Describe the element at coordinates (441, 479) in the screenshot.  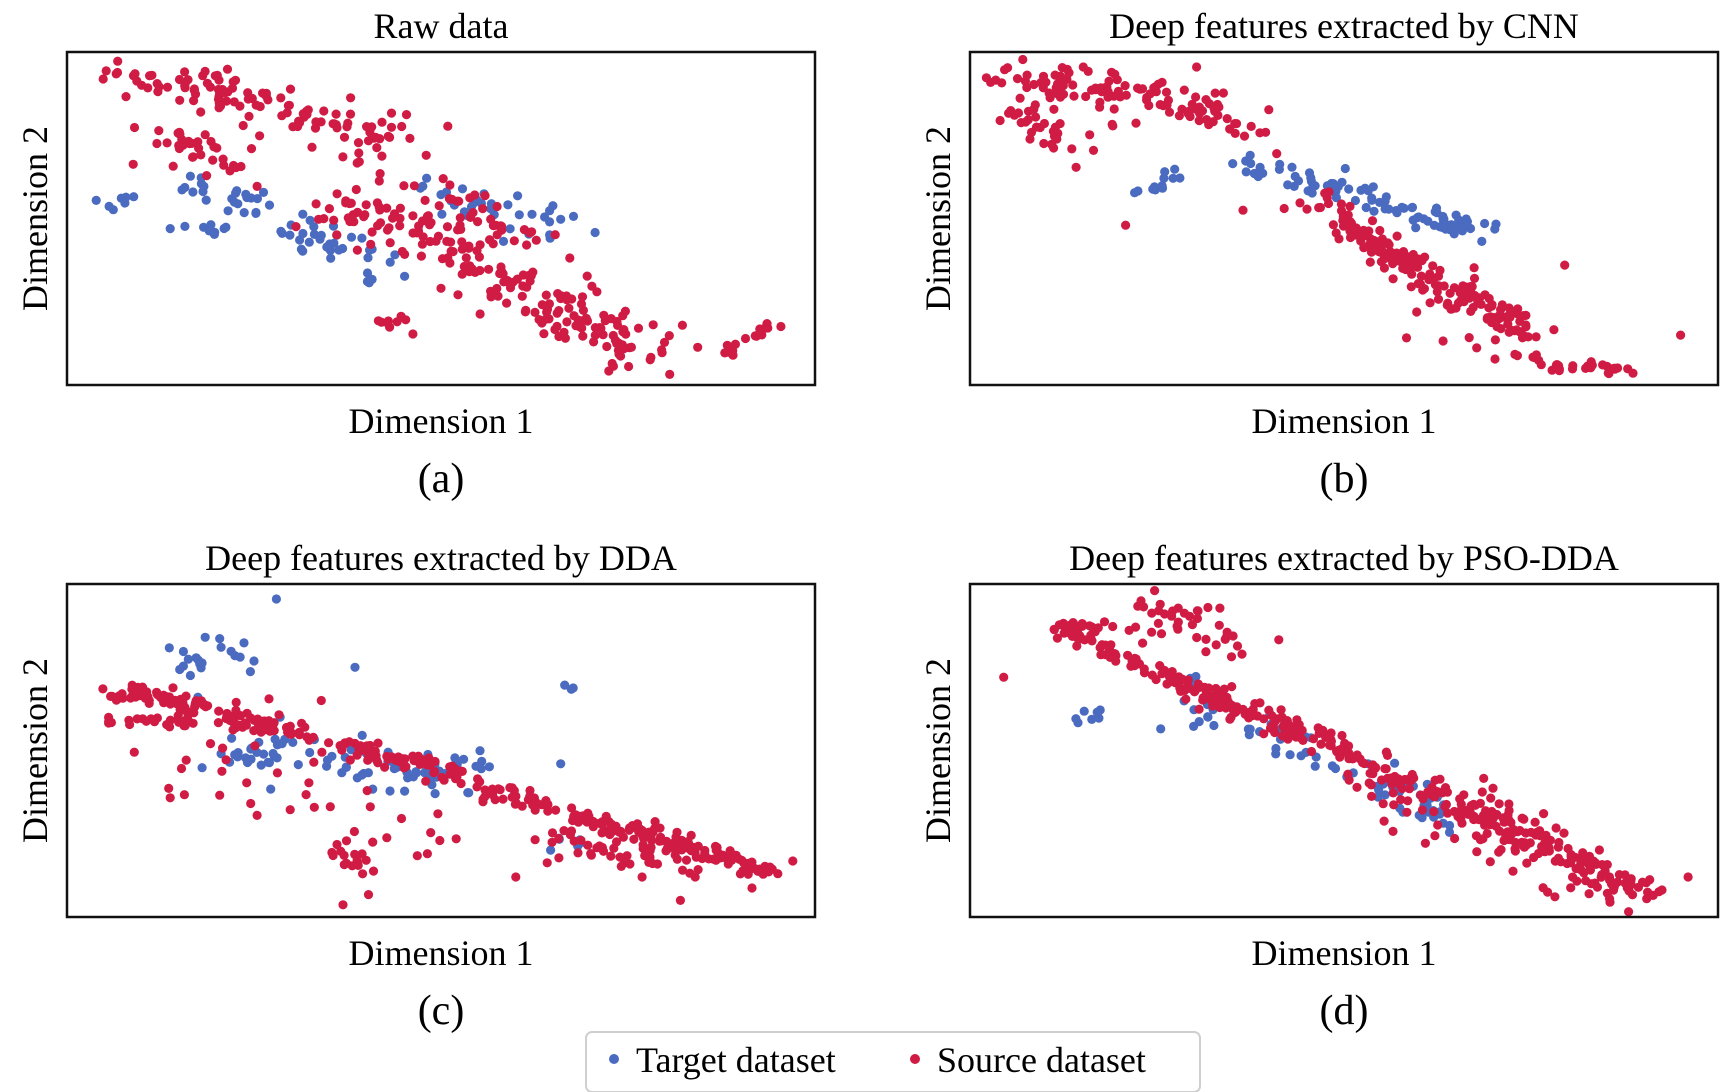
I see `panel-caption: (a)` at that location.